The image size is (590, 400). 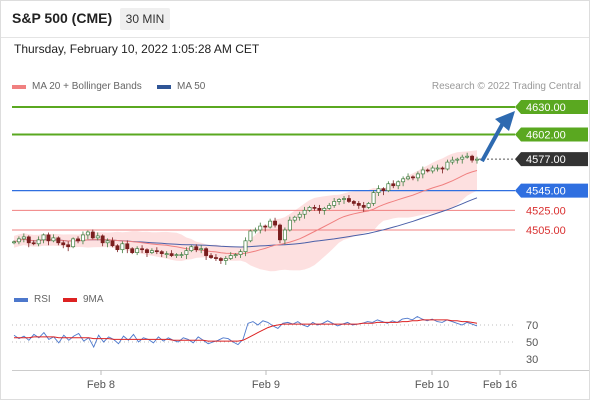 What do you see at coordinates (532, 326) in the screenshot?
I see `rsi-tick-70: 70` at bounding box center [532, 326].